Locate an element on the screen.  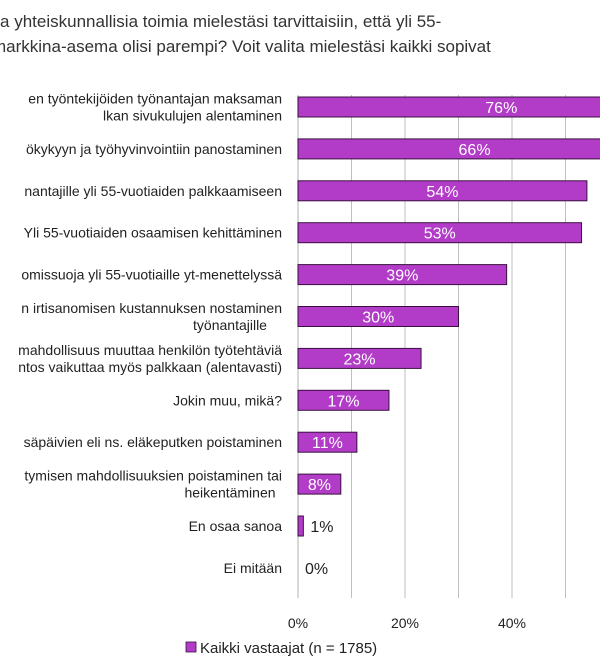
x-tick-label: 20% is located at coordinates (405, 623).